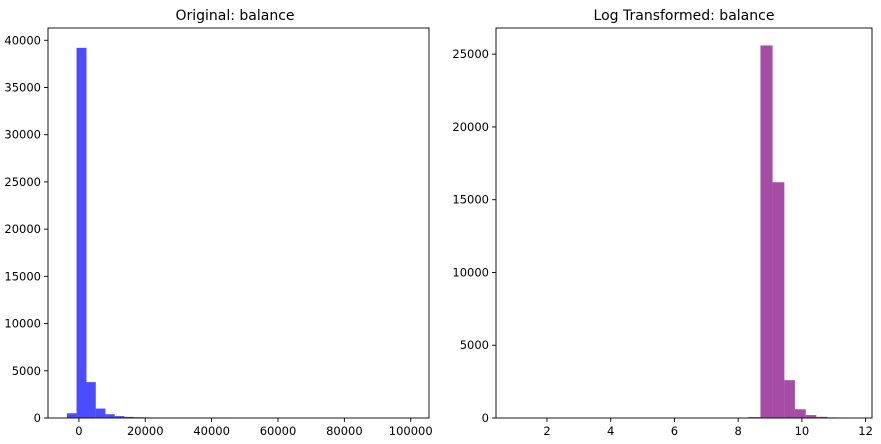 This screenshot has height=444, width=881. Describe the element at coordinates (234, 16) in the screenshot. I see `chart-title: Original: balance` at that location.